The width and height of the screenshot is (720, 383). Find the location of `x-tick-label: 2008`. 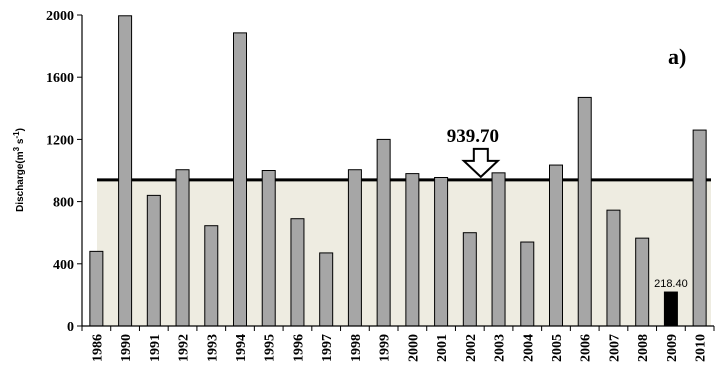

x-tick-label: 2008 is located at coordinates (643, 348).